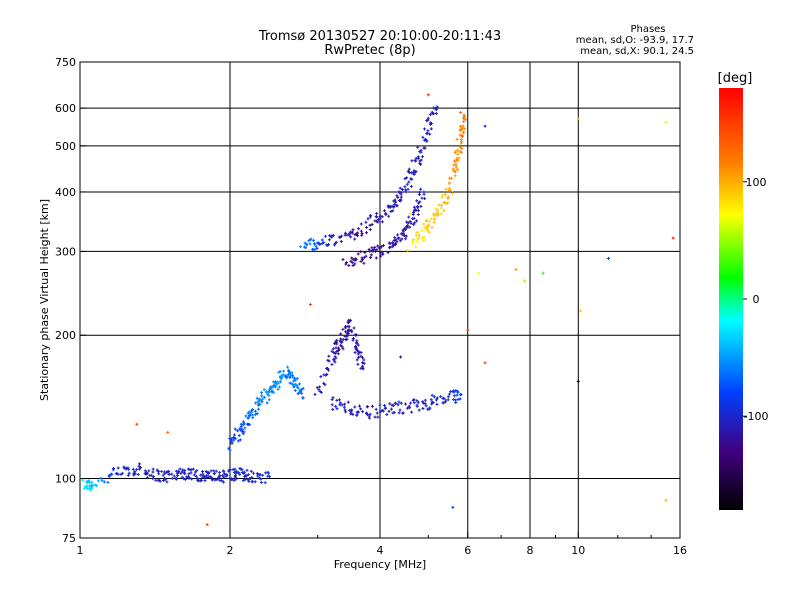  What do you see at coordinates (637, 51) in the screenshot?
I see `phases-x-line: mean, sd,X: 90.1, 24.5` at bounding box center [637, 51].